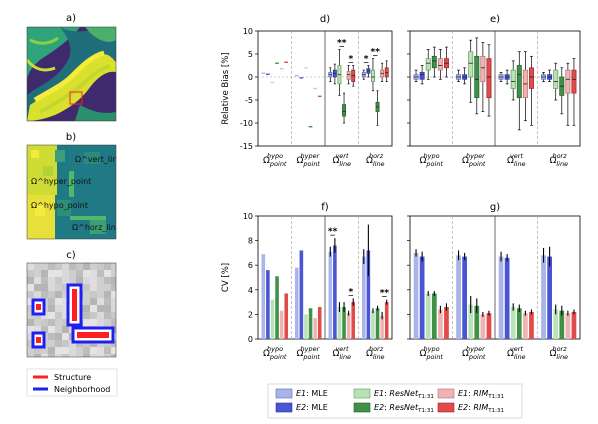 The width and height of the screenshot is (598, 424). Describe the element at coordinates (422, 76) in the screenshot. I see `box-e2mle` at that location.